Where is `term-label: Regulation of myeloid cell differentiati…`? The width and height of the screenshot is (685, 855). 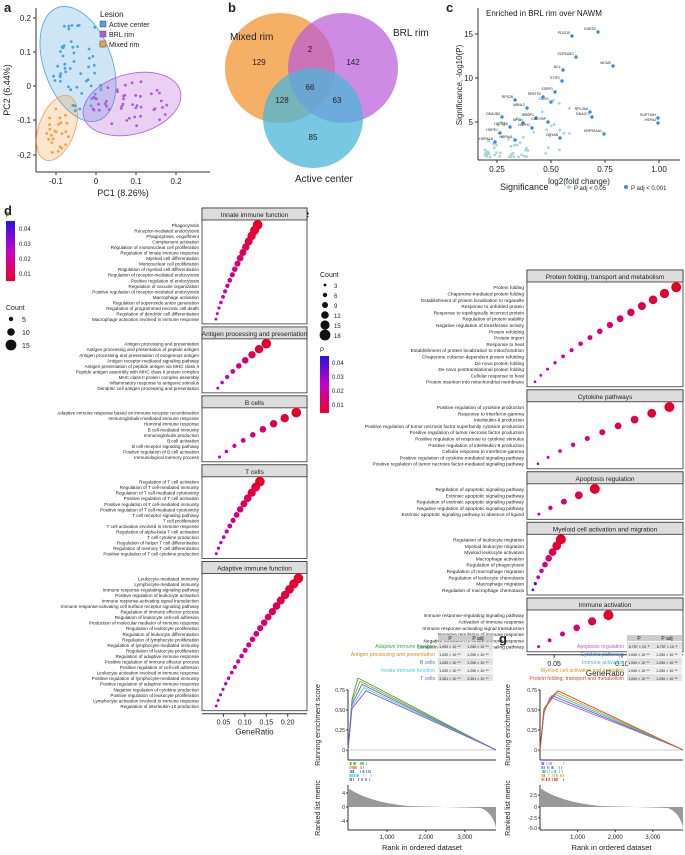
term-label: Regulation of myeloid cell differentiati… is located at coordinates (159, 269).